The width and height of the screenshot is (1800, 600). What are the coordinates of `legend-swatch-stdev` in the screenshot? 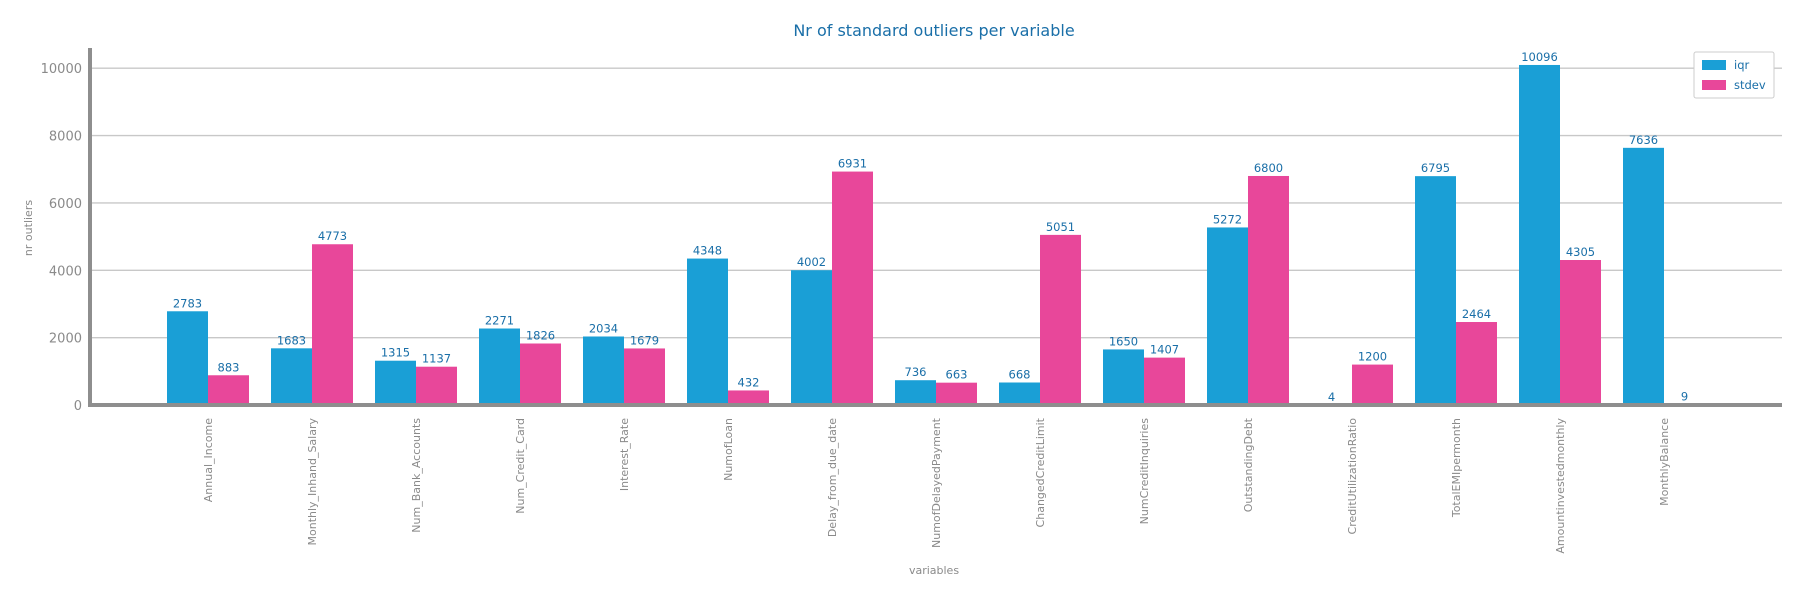 It's located at (1714, 85).